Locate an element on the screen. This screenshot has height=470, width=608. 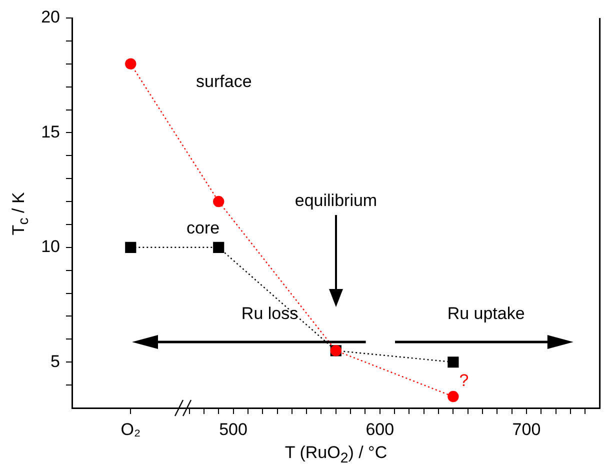
y-tick-label: 20 is located at coordinates (50, 17).